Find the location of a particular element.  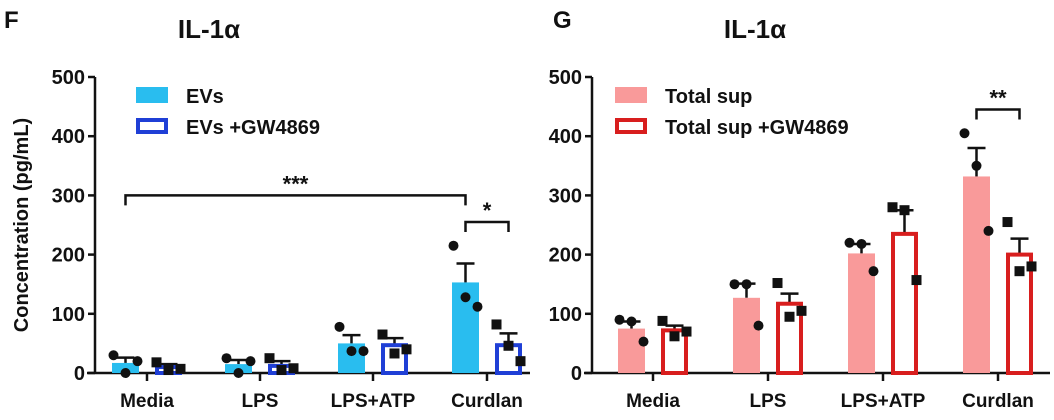

legend-label: Total sup +GW4869 is located at coordinates (757, 128).